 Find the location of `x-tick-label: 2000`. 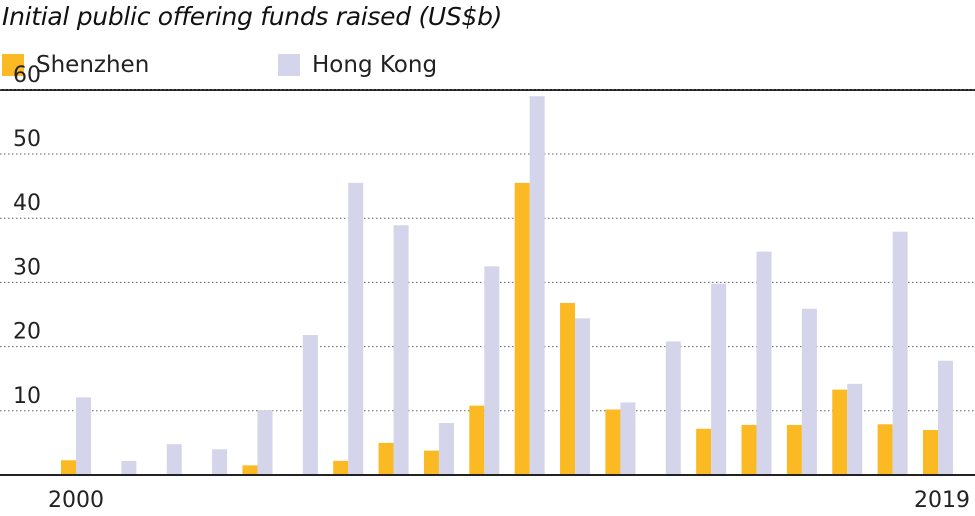

x-tick-label: 2000 is located at coordinates (76, 500).